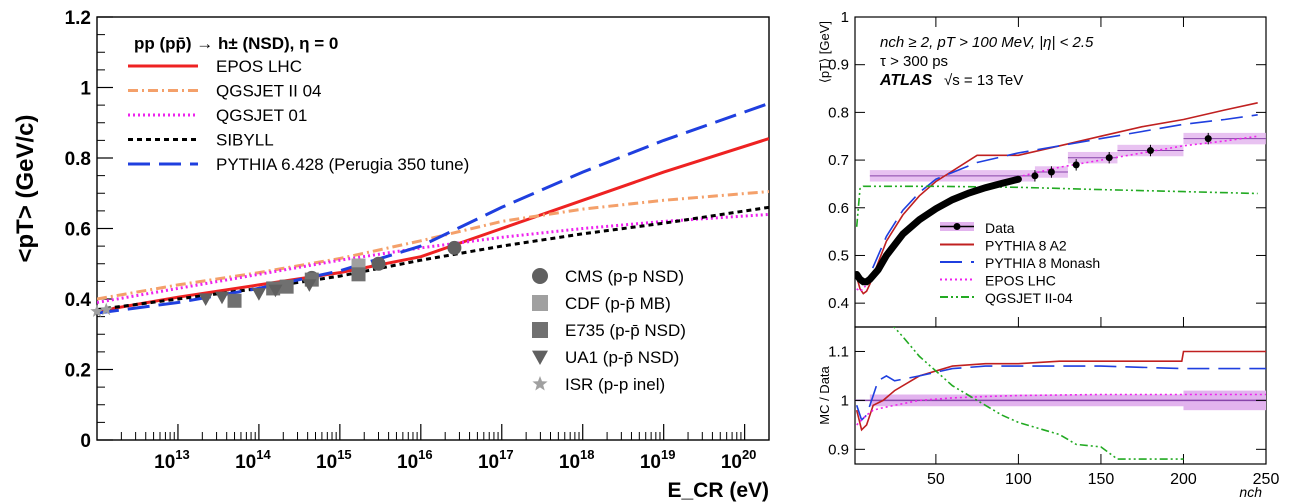 The width and height of the screenshot is (1294, 502). What do you see at coordinates (261, 115) in the screenshot?
I see `legend-label: QGSJET 01` at bounding box center [261, 115].